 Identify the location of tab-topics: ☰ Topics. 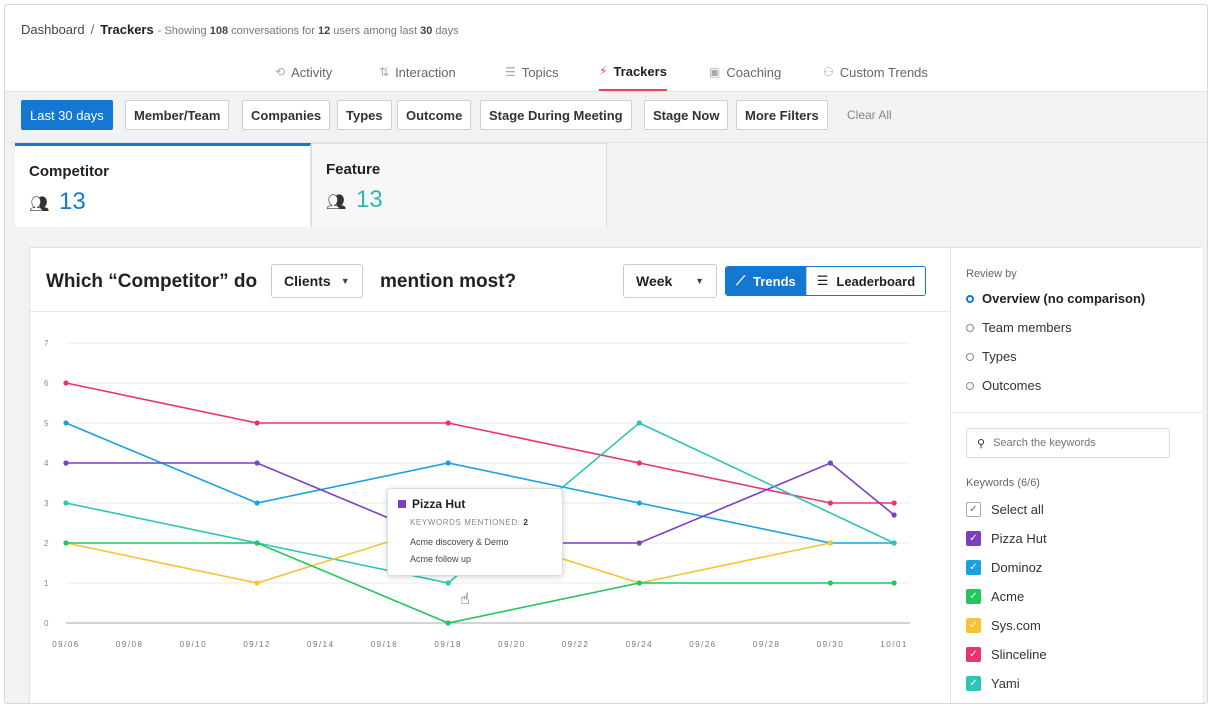
(532, 72).